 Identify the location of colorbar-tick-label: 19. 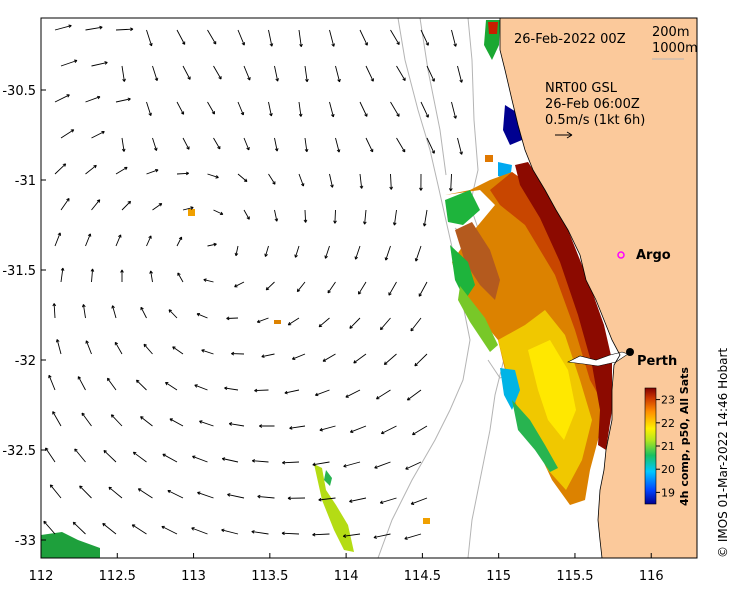
(668, 492).